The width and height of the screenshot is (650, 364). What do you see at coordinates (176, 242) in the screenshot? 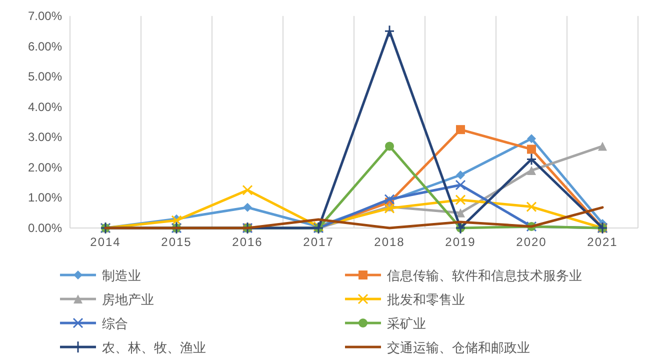
I see `x-tick-label: 2015` at bounding box center [176, 242].